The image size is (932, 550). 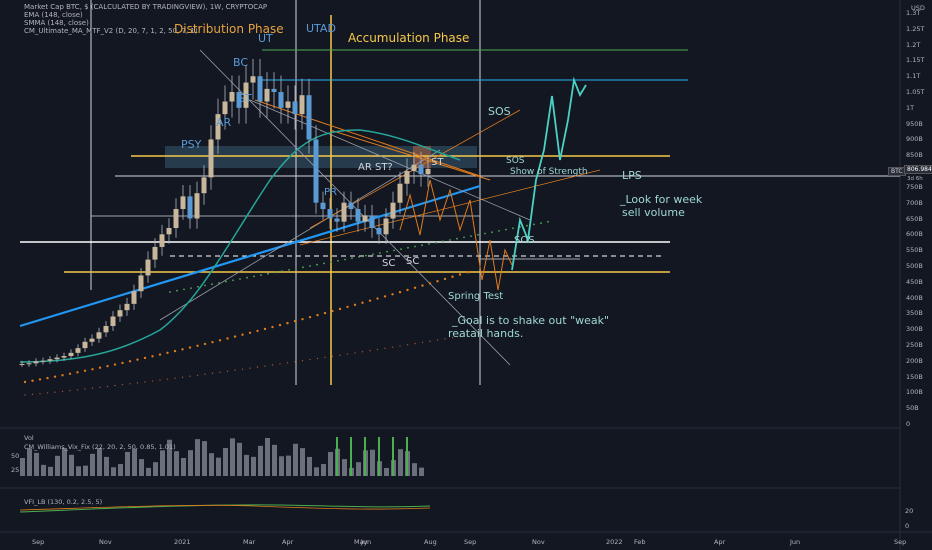 What do you see at coordinates (914, 392) in the screenshot?
I see `price-tick: 100B` at bounding box center [914, 392].